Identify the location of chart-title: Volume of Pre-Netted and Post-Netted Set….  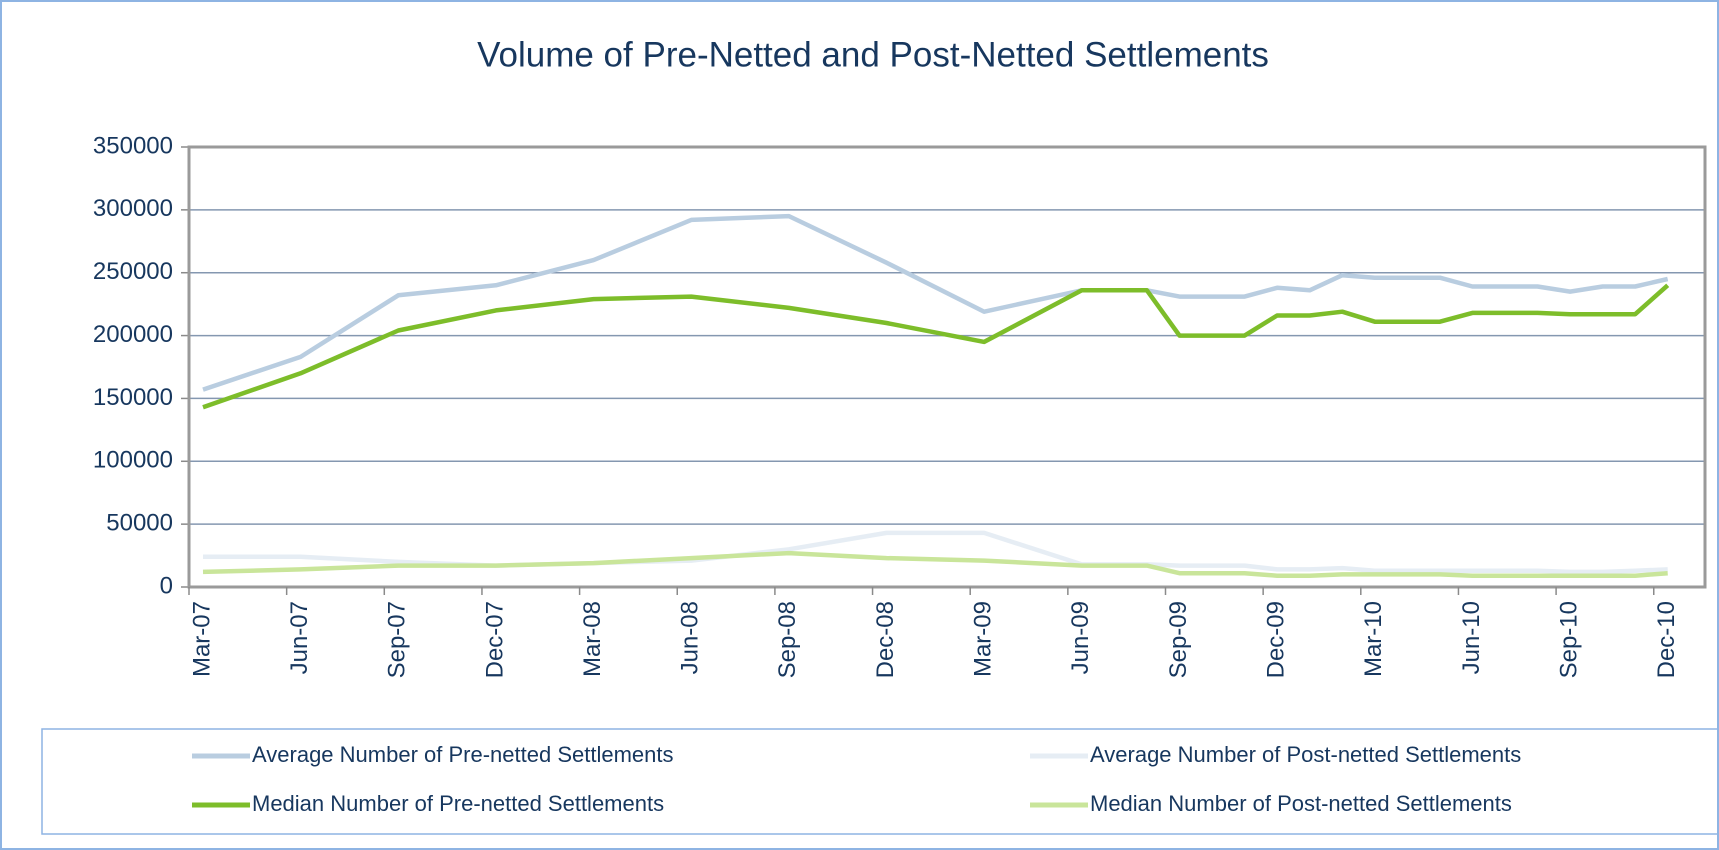
(873, 54).